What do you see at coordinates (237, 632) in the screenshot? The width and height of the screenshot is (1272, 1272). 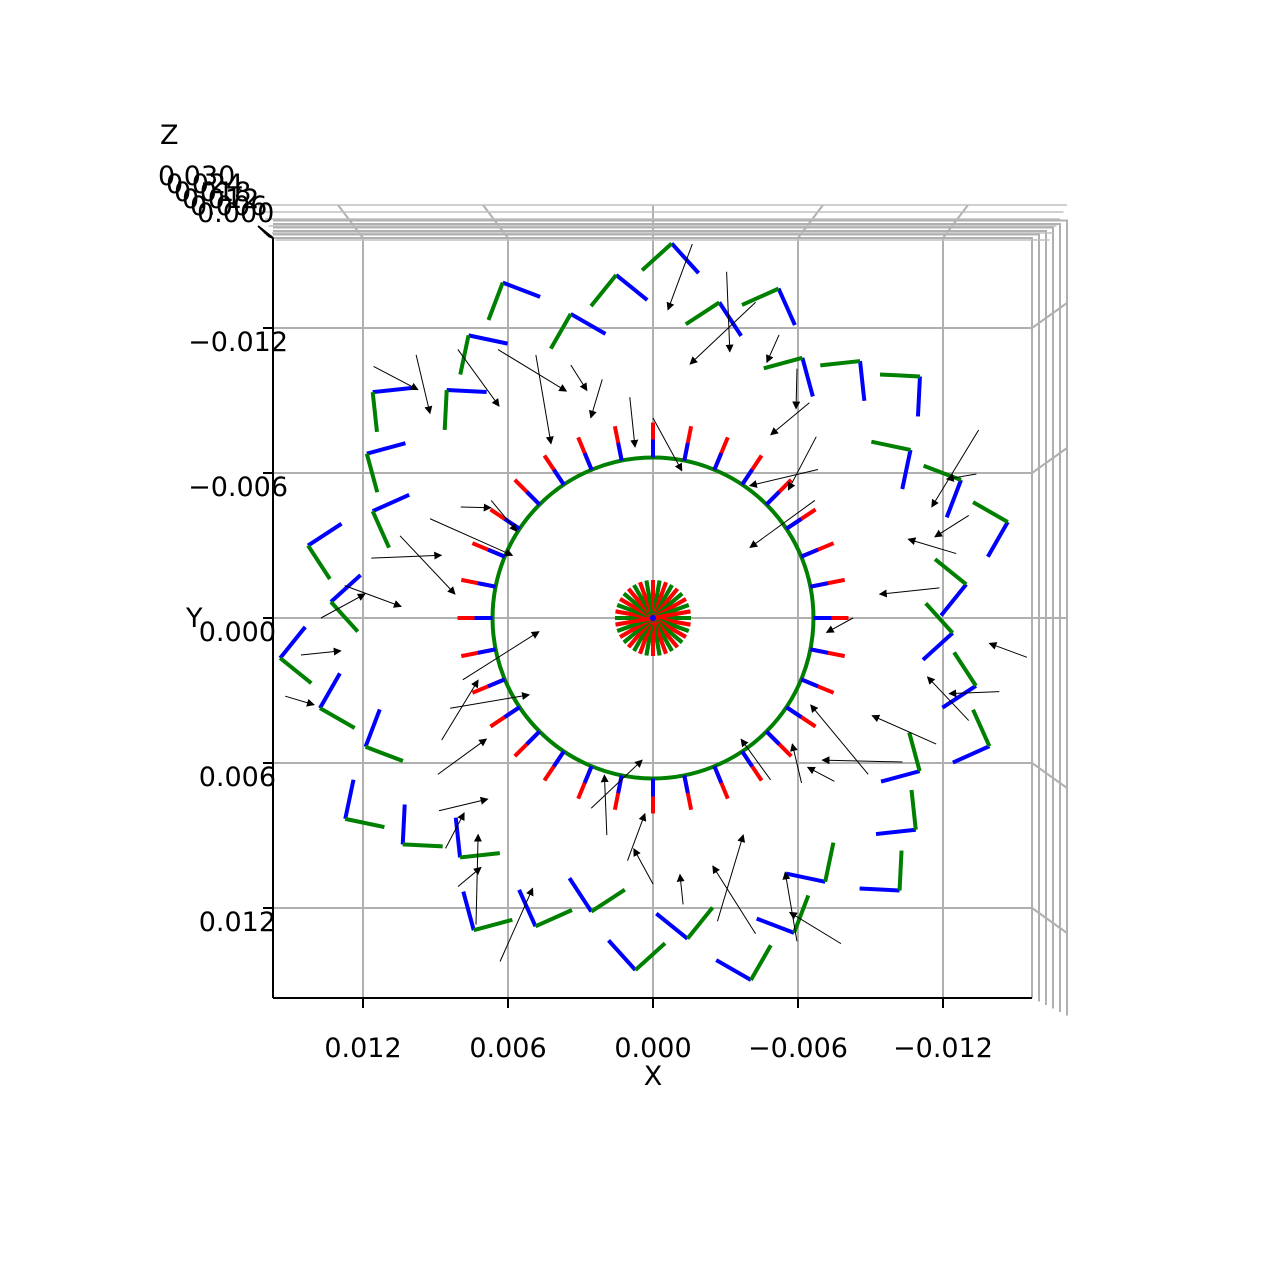 I see `y-tick-label: 0.000` at bounding box center [237, 632].